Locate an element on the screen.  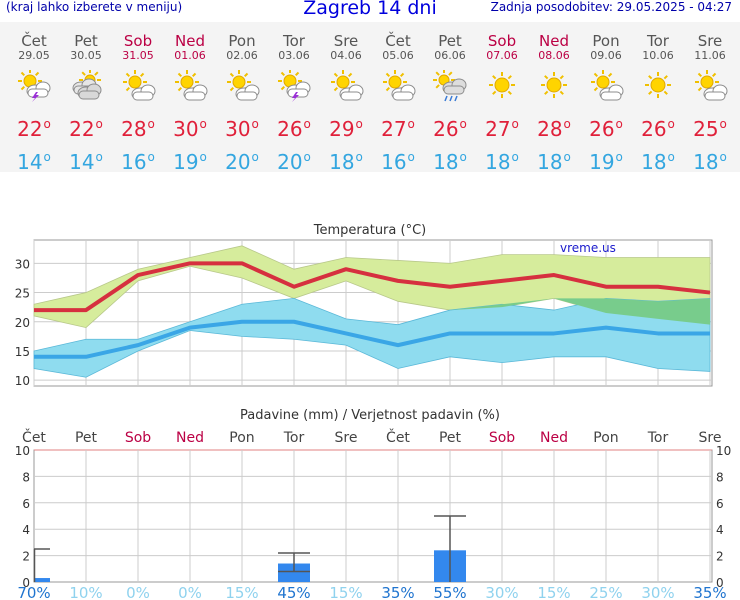
precip-probability: 25% is located at coordinates (605, 592).